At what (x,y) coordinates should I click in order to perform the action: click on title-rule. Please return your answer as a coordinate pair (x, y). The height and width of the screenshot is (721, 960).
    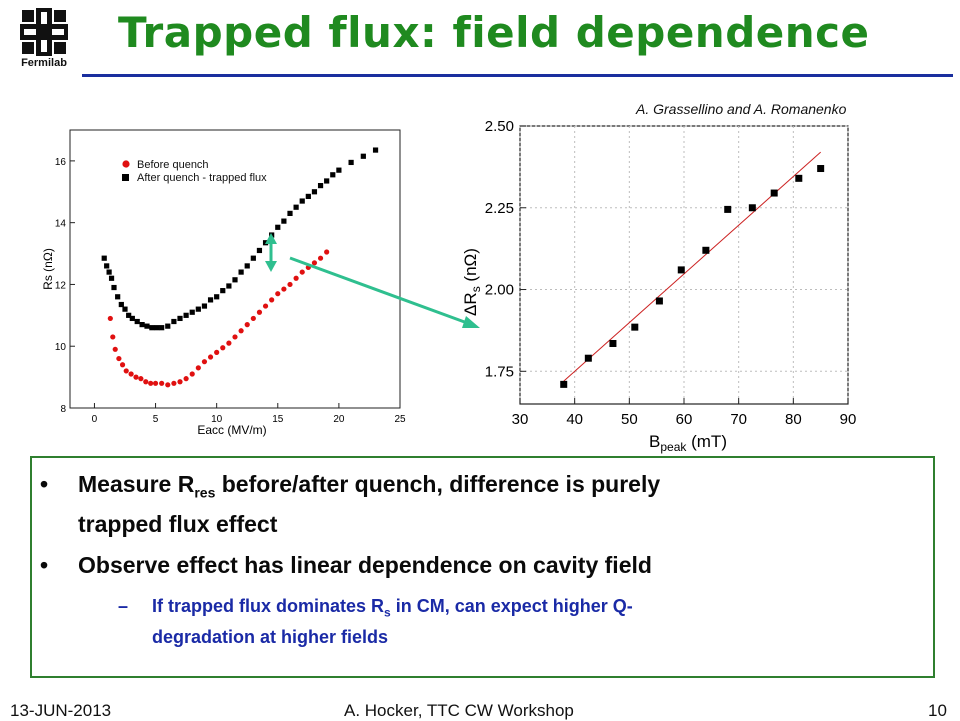
    Looking at the image, I should click on (517, 75).